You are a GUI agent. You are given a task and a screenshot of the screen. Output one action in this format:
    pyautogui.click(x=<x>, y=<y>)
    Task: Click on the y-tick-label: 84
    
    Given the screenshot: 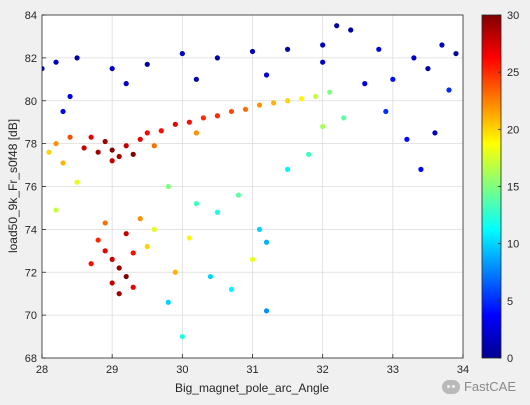 What is the action you would take?
    pyautogui.click(x=31, y=16)
    